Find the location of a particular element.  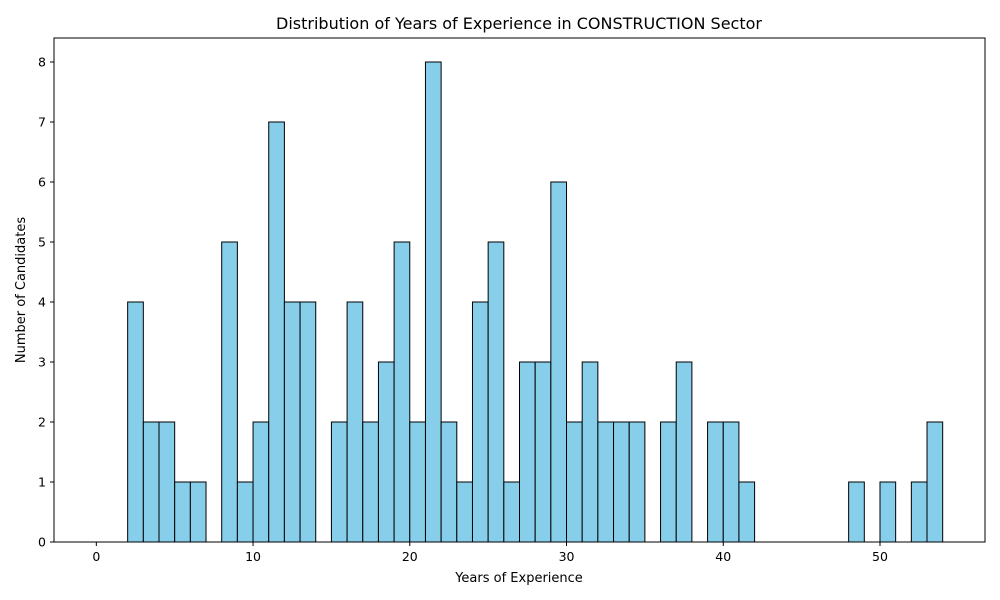

x-tick-label: 30 is located at coordinates (567, 556).